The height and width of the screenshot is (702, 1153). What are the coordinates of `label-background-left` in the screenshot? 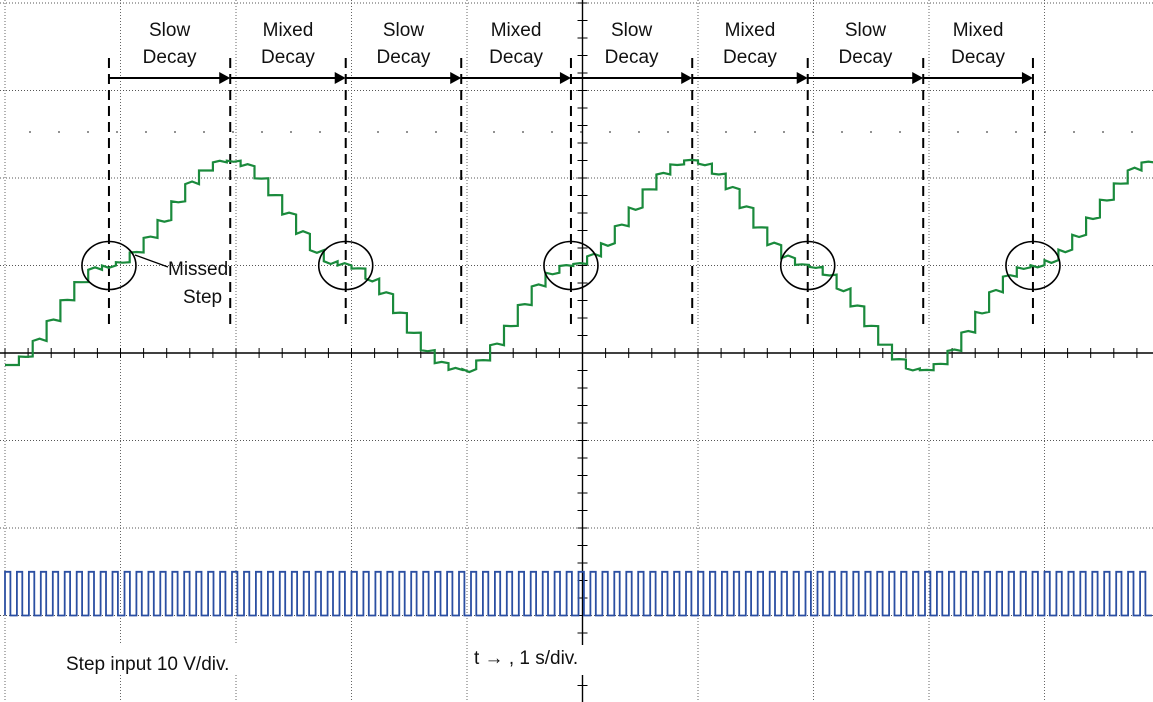 It's located at (175, 660).